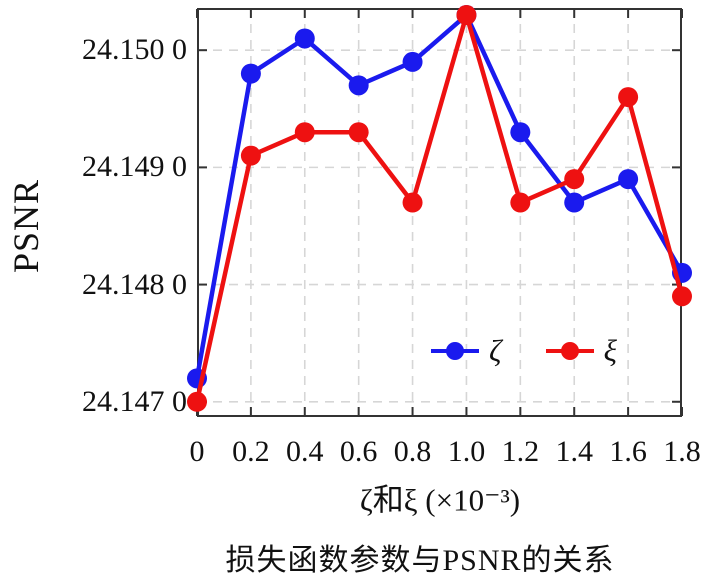 The width and height of the screenshot is (709, 585). I want to click on legend-item-zeta: ζ, so click(466, 350).